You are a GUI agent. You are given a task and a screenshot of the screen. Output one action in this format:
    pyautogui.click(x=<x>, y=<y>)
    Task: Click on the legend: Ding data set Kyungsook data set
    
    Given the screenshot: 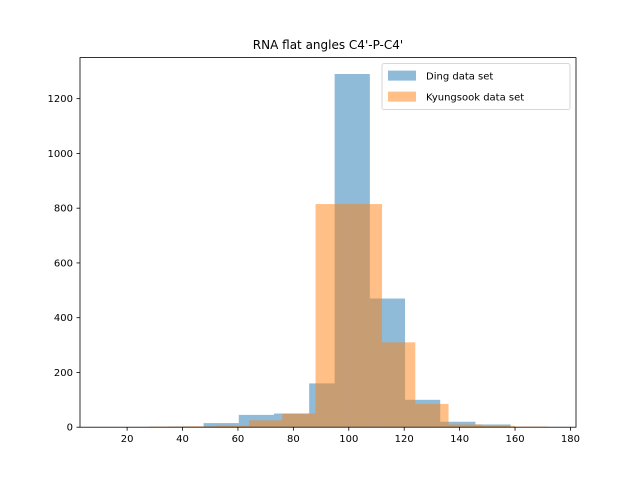 What is the action you would take?
    pyautogui.click(x=476, y=86)
    